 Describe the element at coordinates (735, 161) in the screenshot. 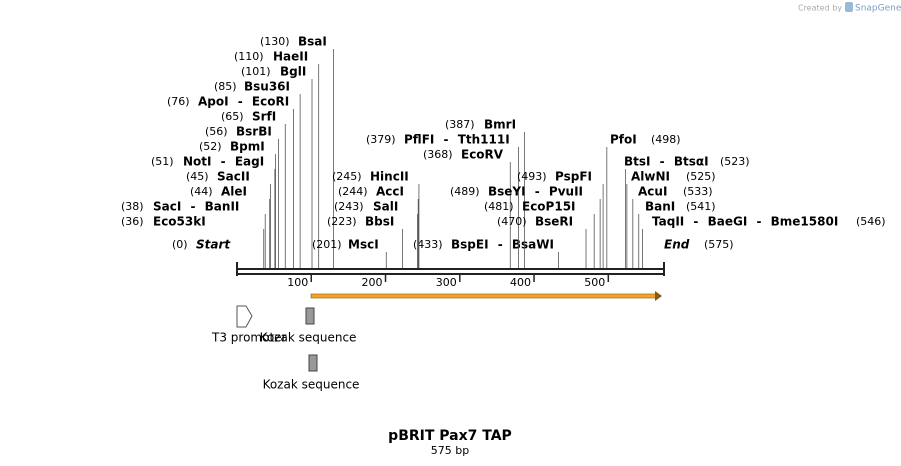

I see `site-position: (523)` at that location.